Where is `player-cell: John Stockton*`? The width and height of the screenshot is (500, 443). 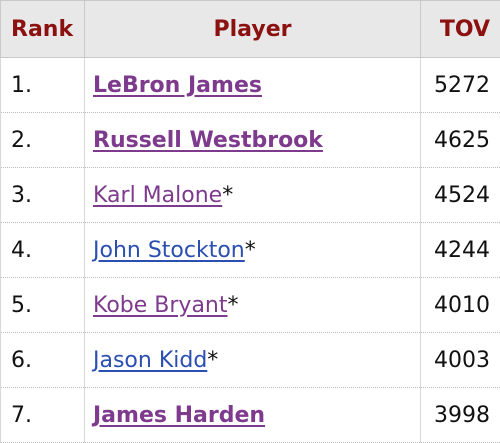
player-cell: John Stockton* is located at coordinates (253, 250).